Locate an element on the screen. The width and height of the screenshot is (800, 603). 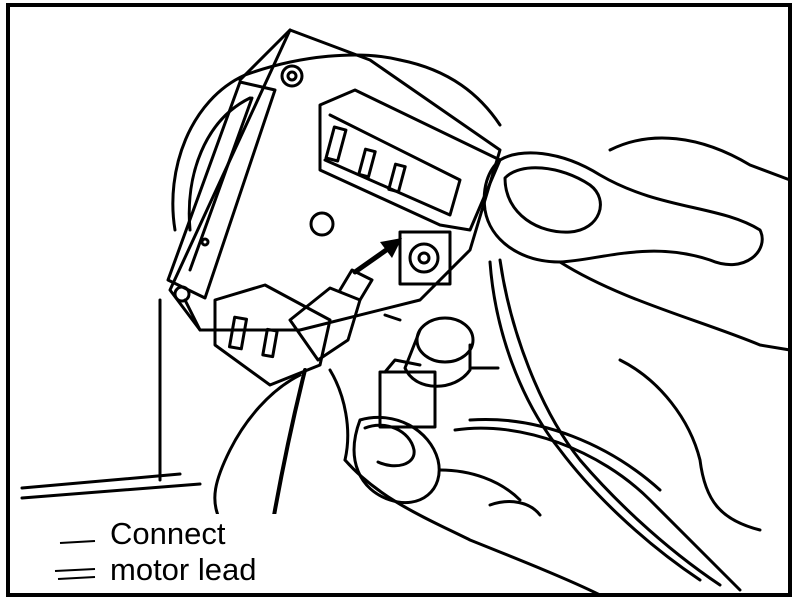
lead-connector-tab is located at coordinates (356, 285).